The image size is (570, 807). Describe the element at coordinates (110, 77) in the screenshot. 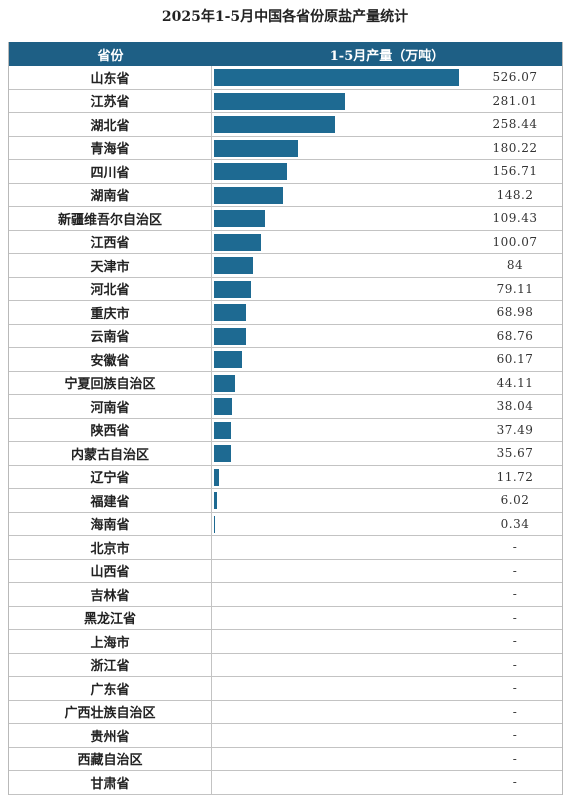

I see `province-label: 山东省` at that location.